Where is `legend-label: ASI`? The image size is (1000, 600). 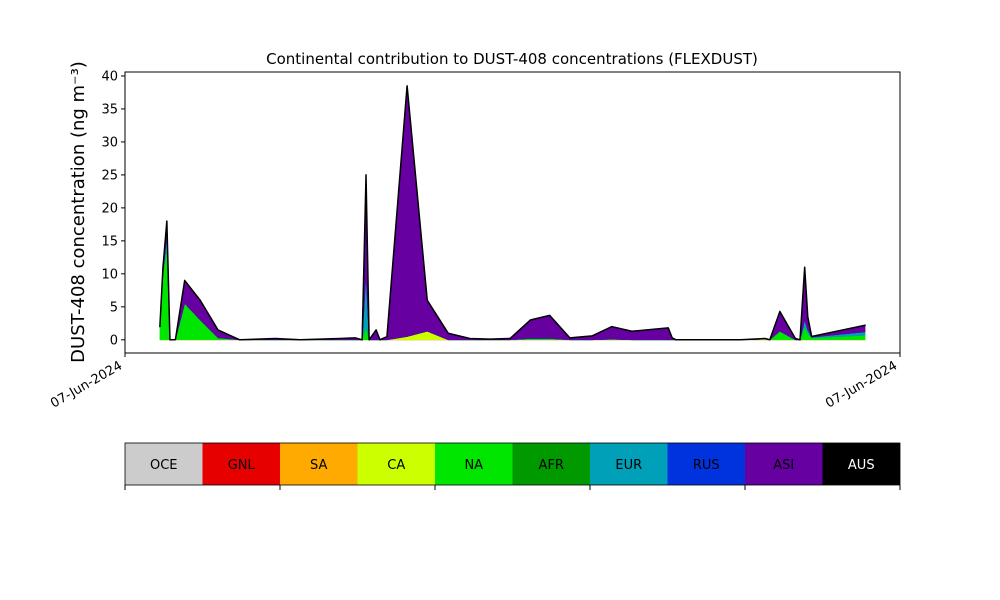
legend-label: ASI is located at coordinates (783, 465).